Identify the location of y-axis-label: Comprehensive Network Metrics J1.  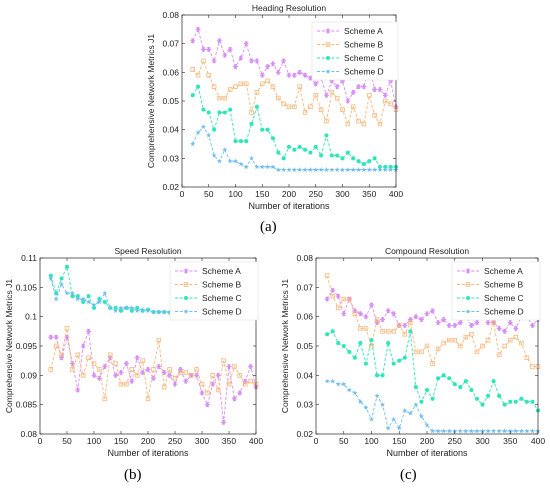
(9, 346).